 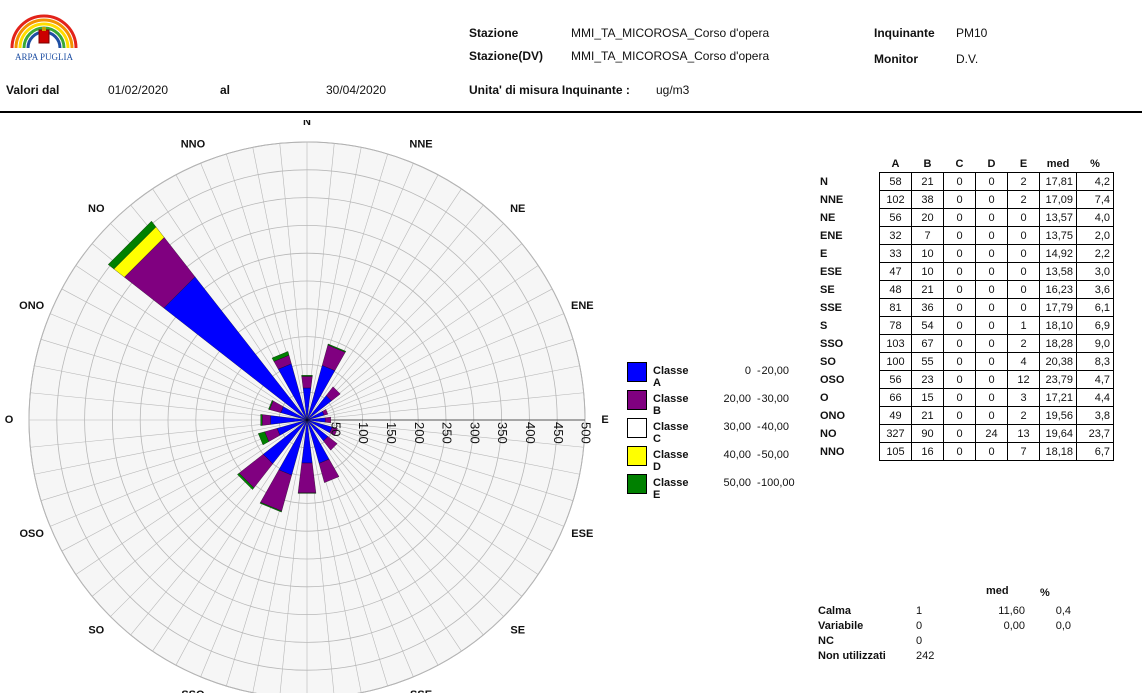 I want to click on stats-row: Calma 1 11,60 0,4, so click(x=944, y=610).